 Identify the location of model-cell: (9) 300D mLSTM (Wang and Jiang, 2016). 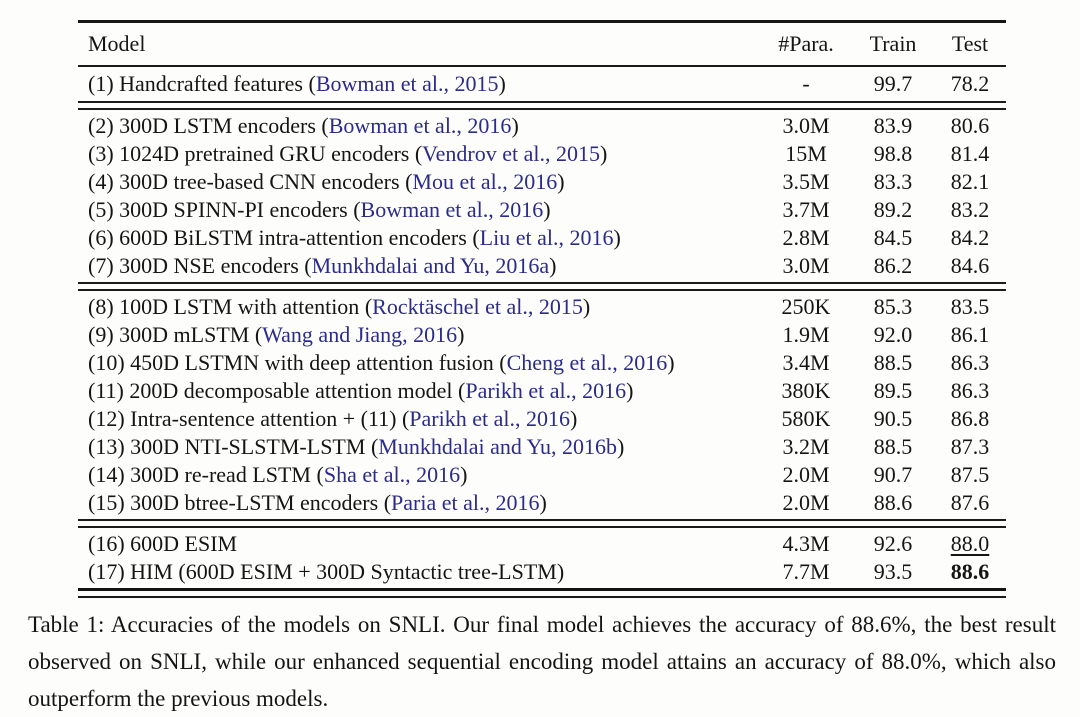
(276, 334).